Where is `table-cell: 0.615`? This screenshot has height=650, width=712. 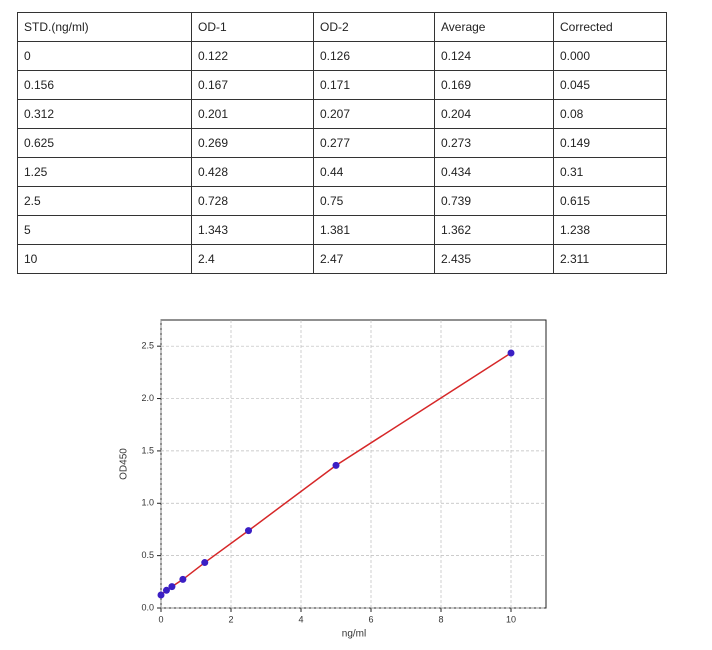
table-cell: 0.615 is located at coordinates (610, 201).